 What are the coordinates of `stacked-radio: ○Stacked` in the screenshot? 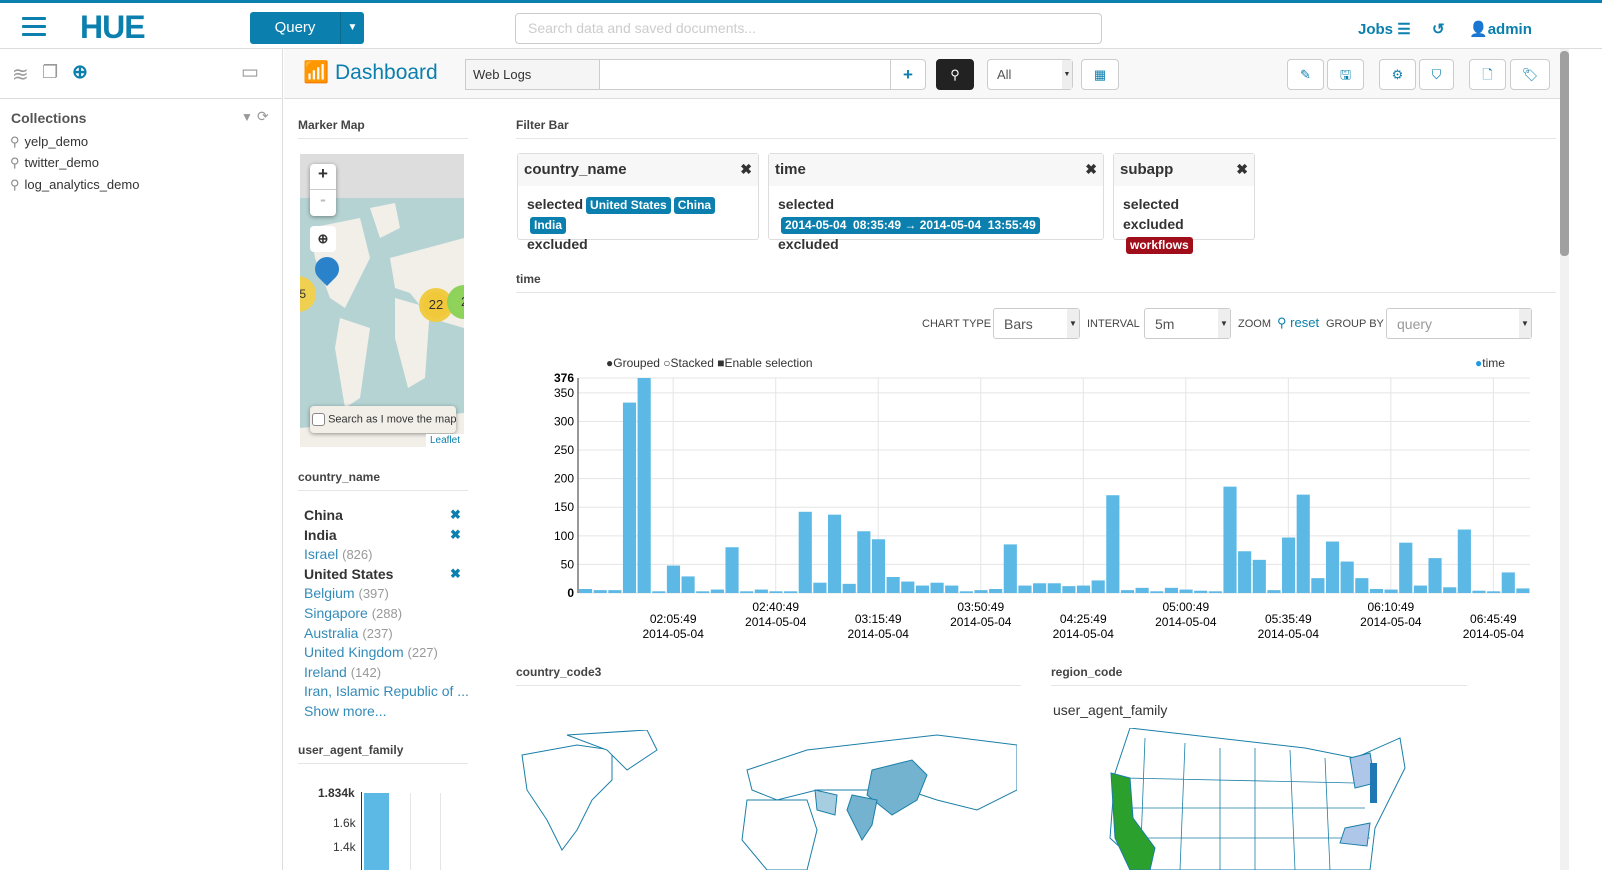 It's located at (688, 363).